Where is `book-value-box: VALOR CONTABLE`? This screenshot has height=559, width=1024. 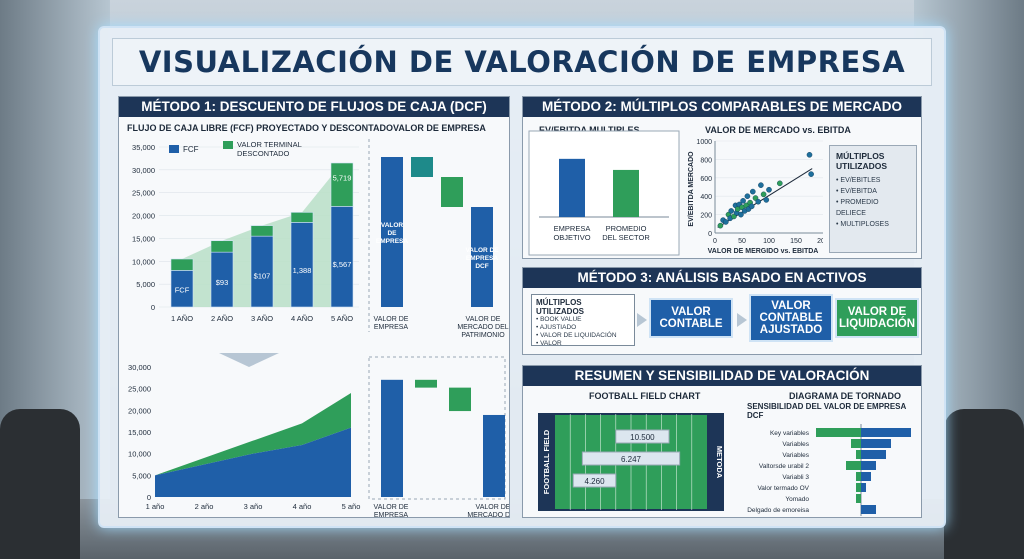
book-value-box: VALOR CONTABLE is located at coordinates (691, 318).